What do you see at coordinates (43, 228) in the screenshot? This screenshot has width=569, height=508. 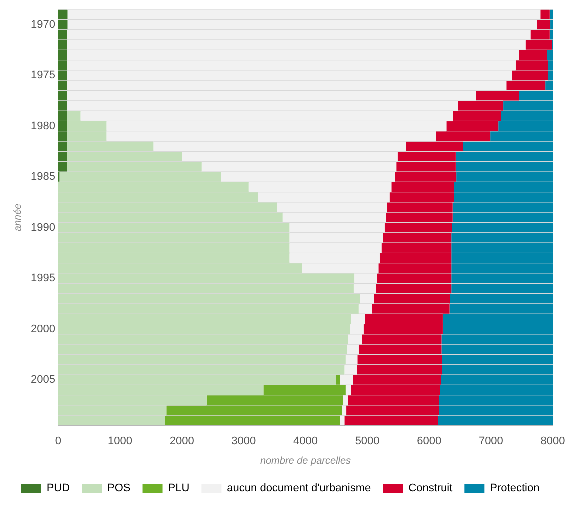 I see `y-tick-label: 1990` at bounding box center [43, 228].